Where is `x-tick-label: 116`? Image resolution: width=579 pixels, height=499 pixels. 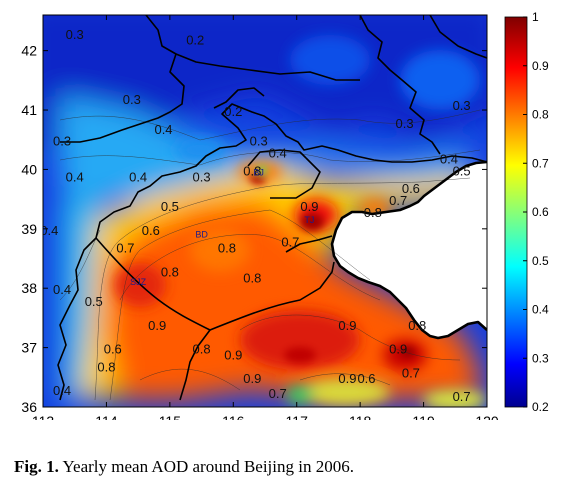 x-tick-label: 116 is located at coordinates (233, 416).